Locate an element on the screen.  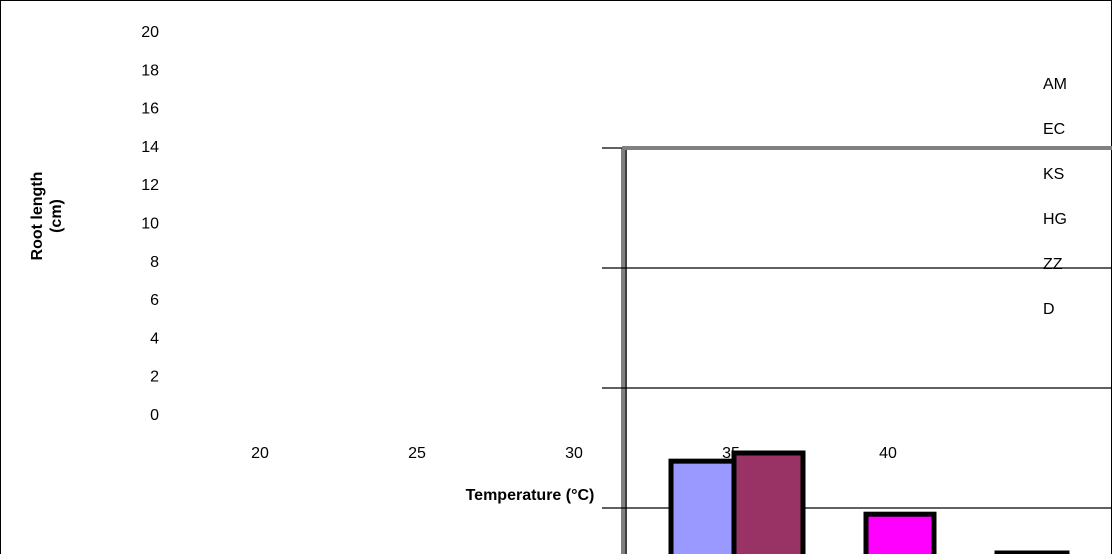
bars is located at coordinates (869, 504).